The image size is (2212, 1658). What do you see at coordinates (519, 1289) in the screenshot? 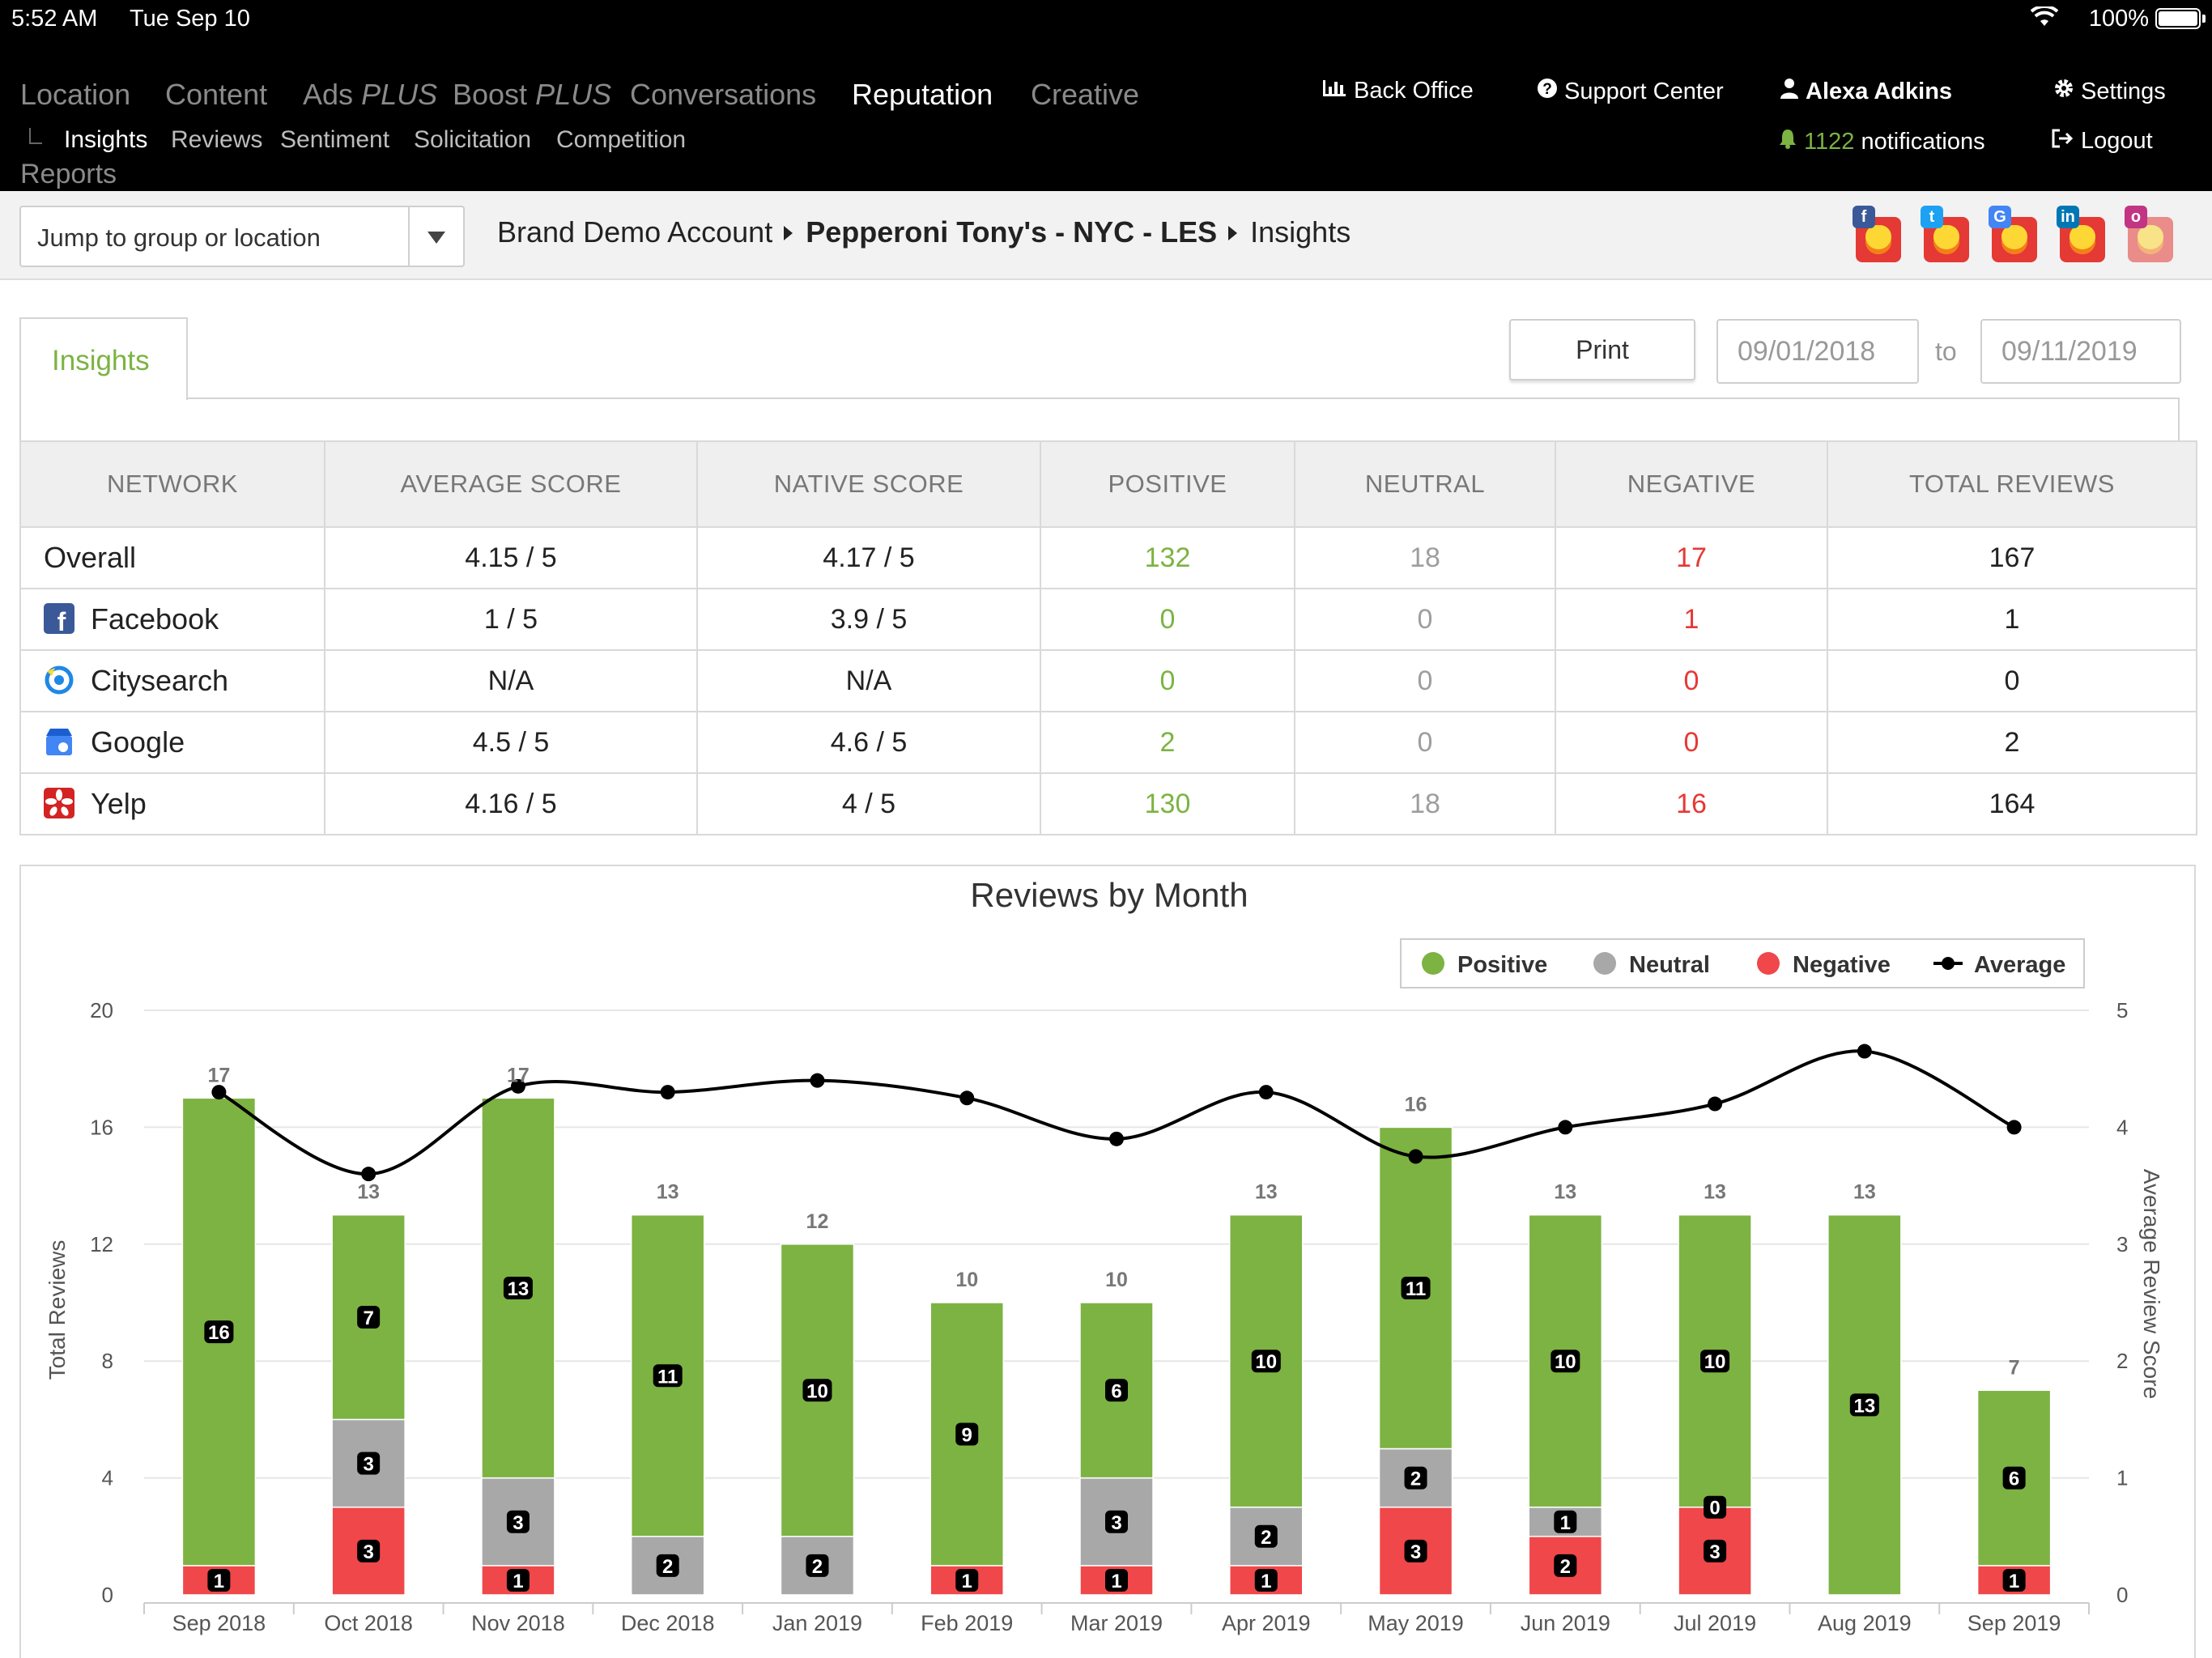
I see `data-label: 13` at bounding box center [519, 1289].